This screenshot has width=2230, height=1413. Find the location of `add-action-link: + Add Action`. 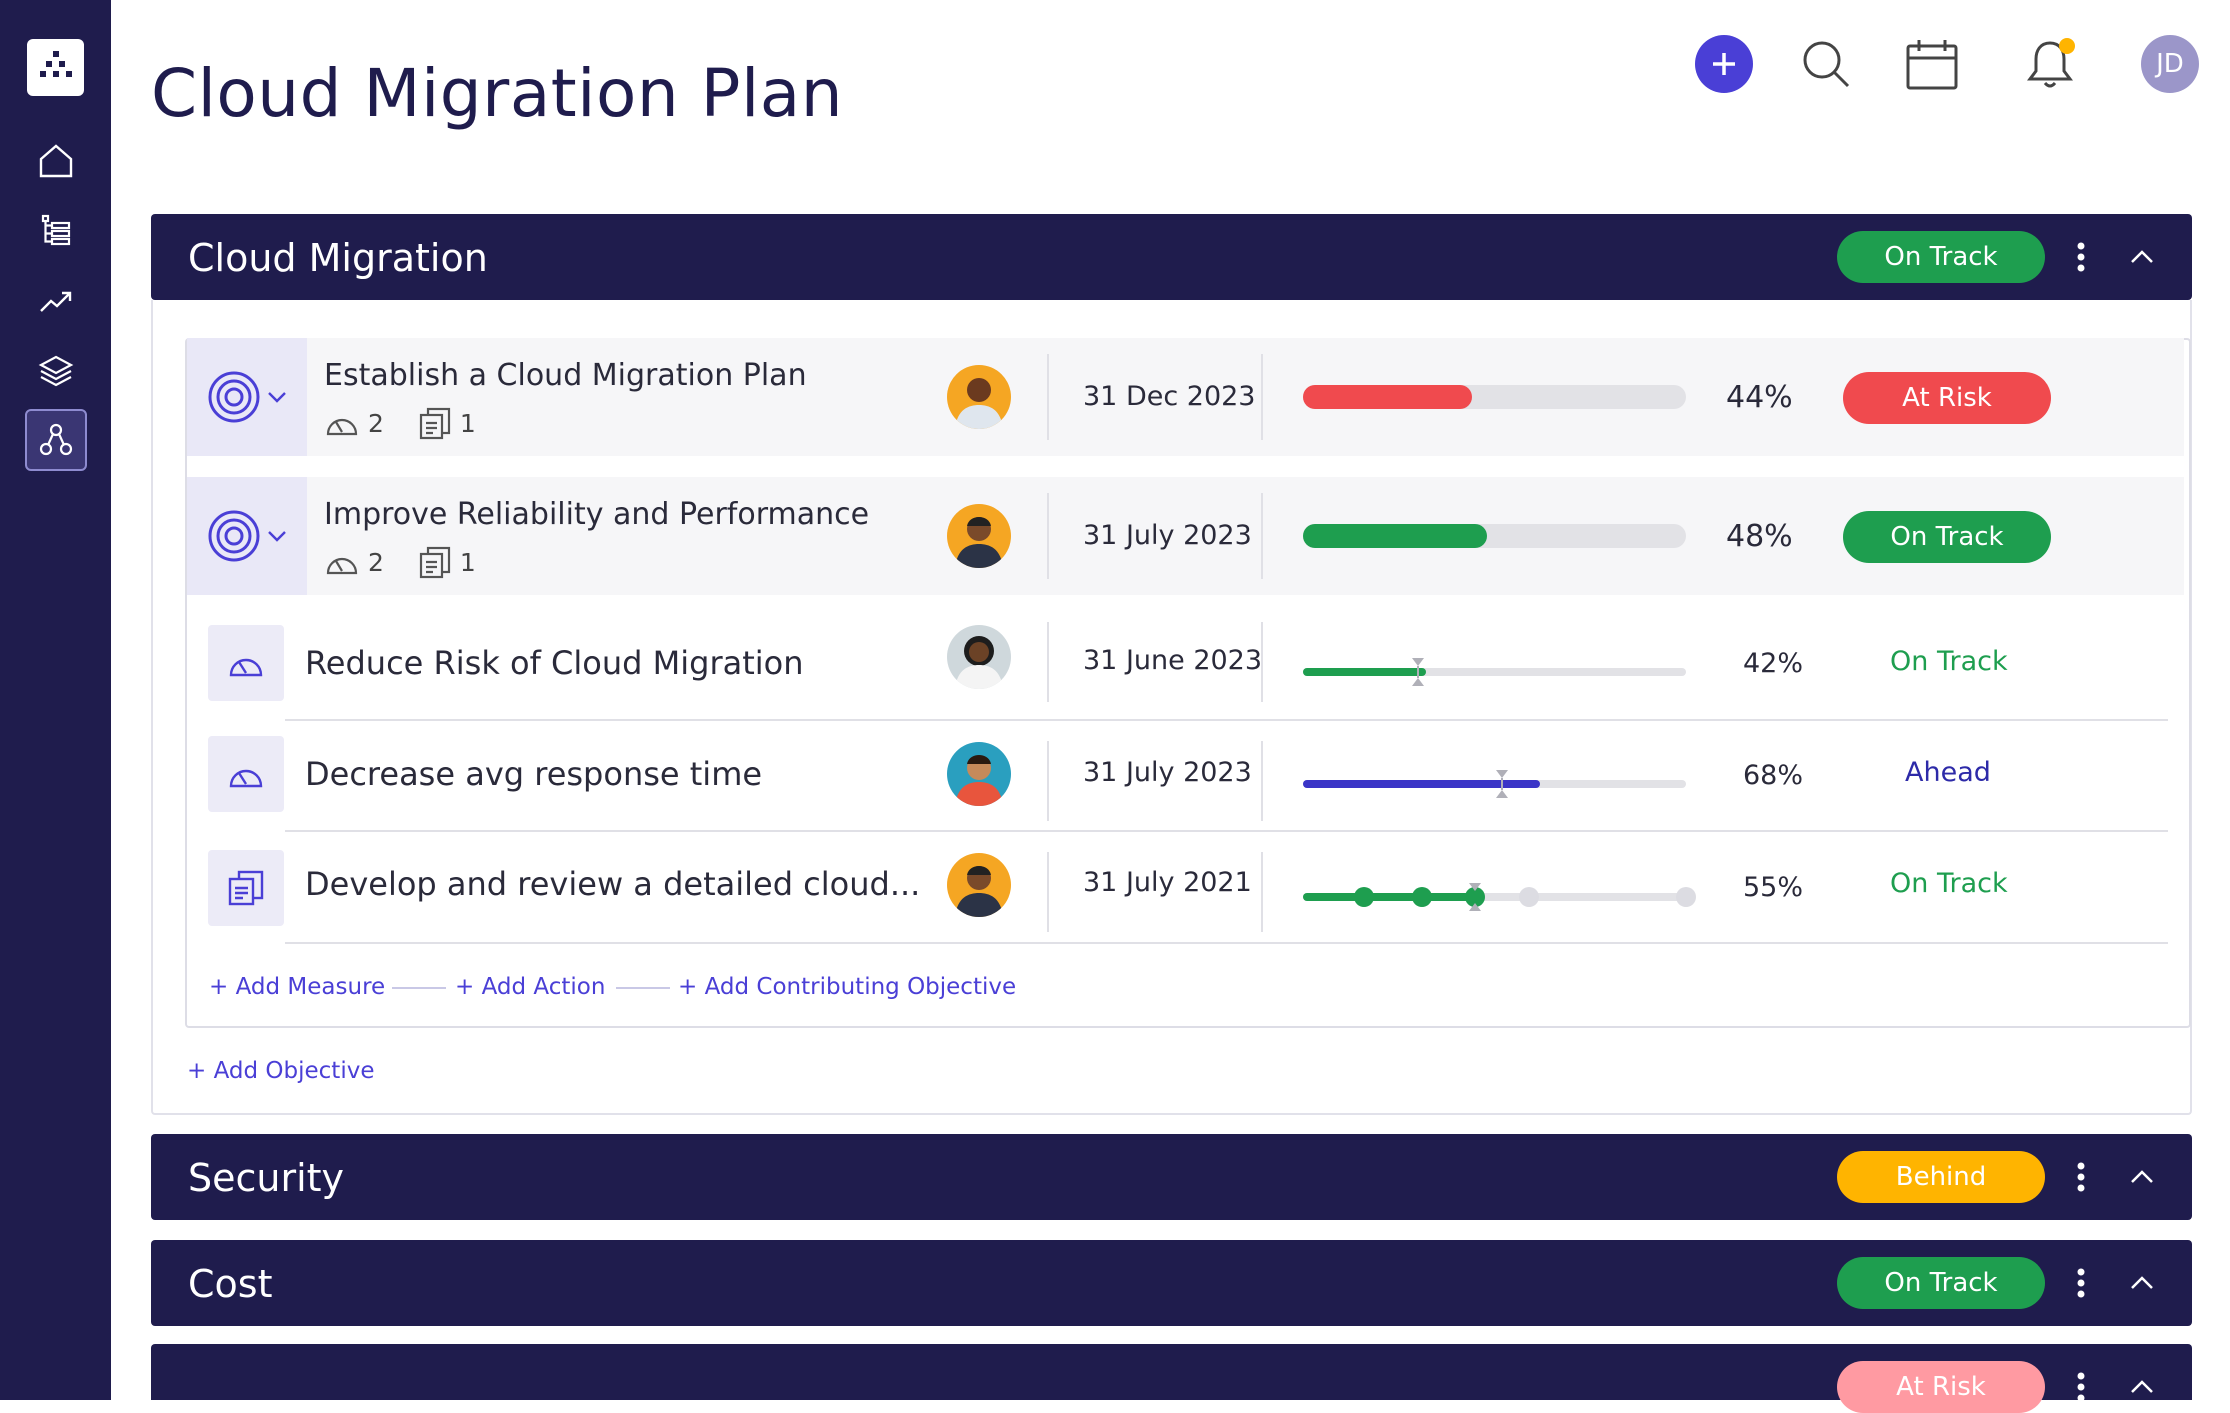

add-action-link: + Add Action is located at coordinates (530, 987).